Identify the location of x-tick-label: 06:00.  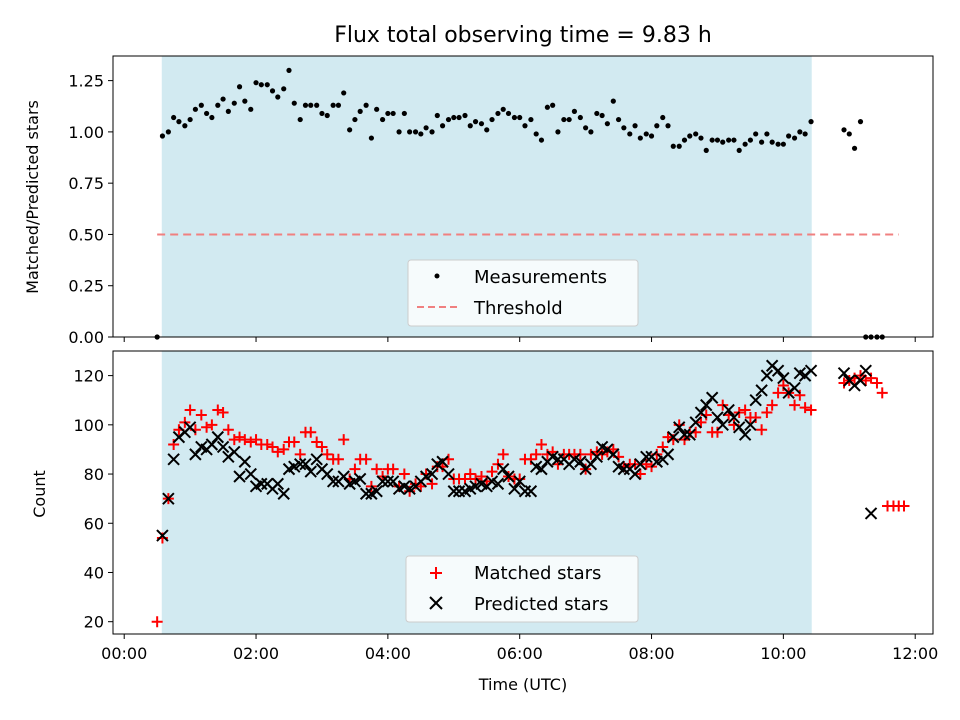
(520, 653).